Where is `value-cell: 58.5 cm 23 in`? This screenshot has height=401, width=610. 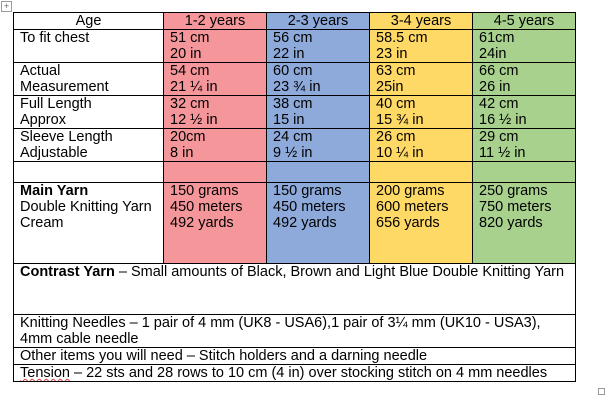 value-cell: 58.5 cm 23 in is located at coordinates (421, 46).